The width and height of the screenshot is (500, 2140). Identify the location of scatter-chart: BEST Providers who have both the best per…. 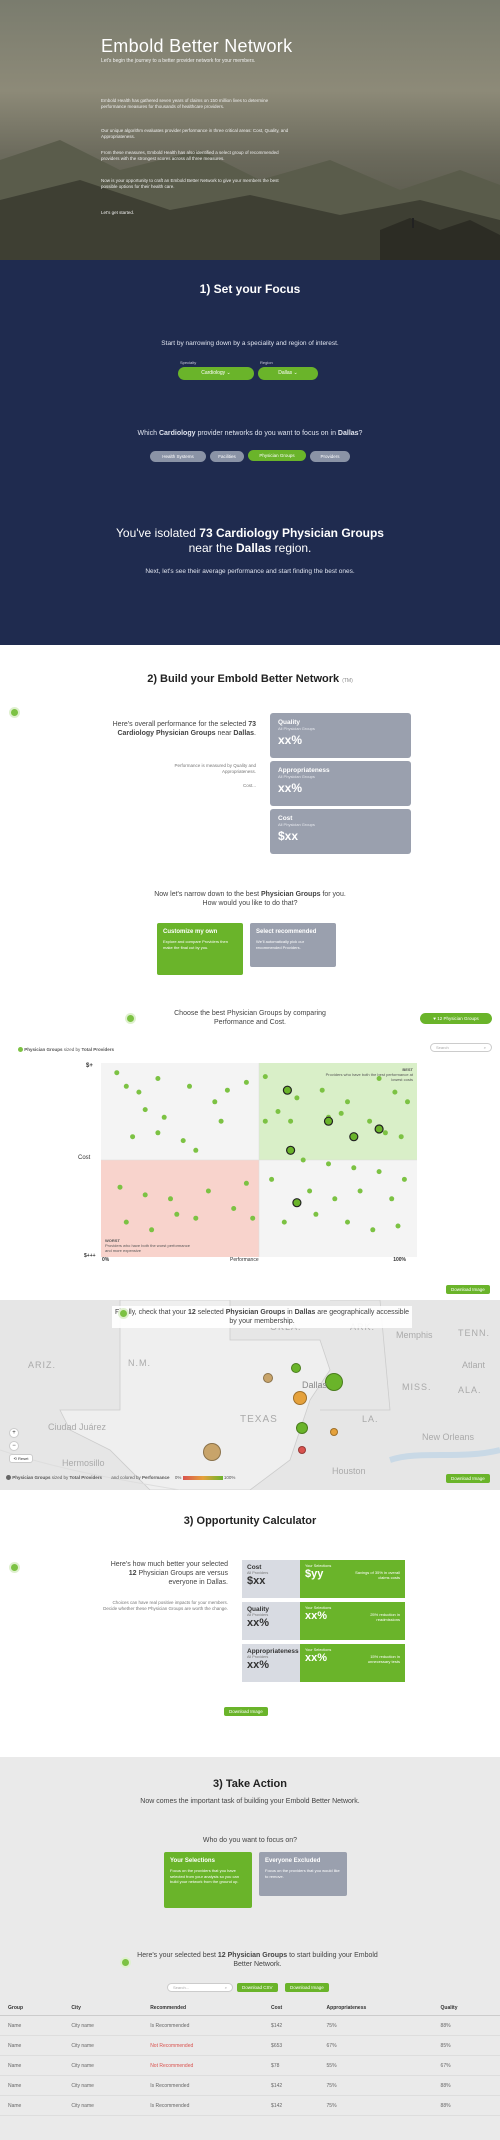
(259, 1160).